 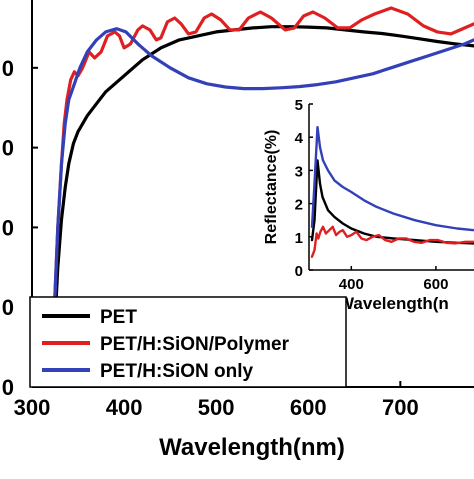 I want to click on legend: PET PET/H:SiON/Polymer PET/H:SiON only, so click(x=188, y=342).